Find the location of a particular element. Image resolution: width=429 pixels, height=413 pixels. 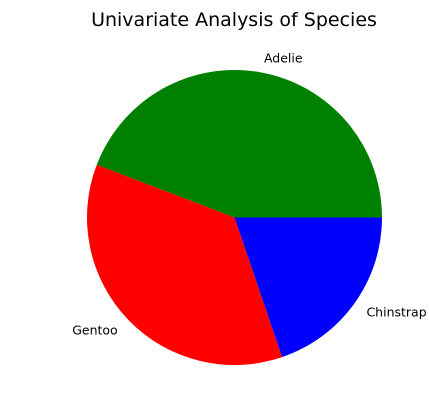

pie-slice-chinstrap is located at coordinates (308, 287).